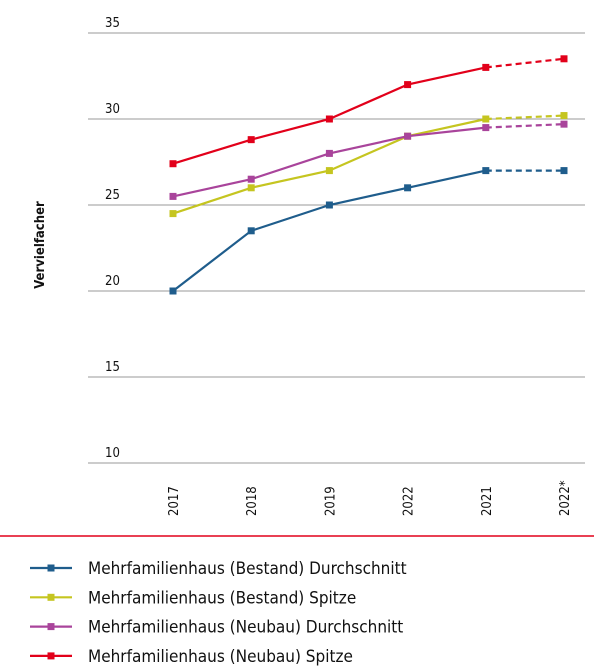  Describe the element at coordinates (112, 23) in the screenshot. I see `y-tick-label: 35` at that location.